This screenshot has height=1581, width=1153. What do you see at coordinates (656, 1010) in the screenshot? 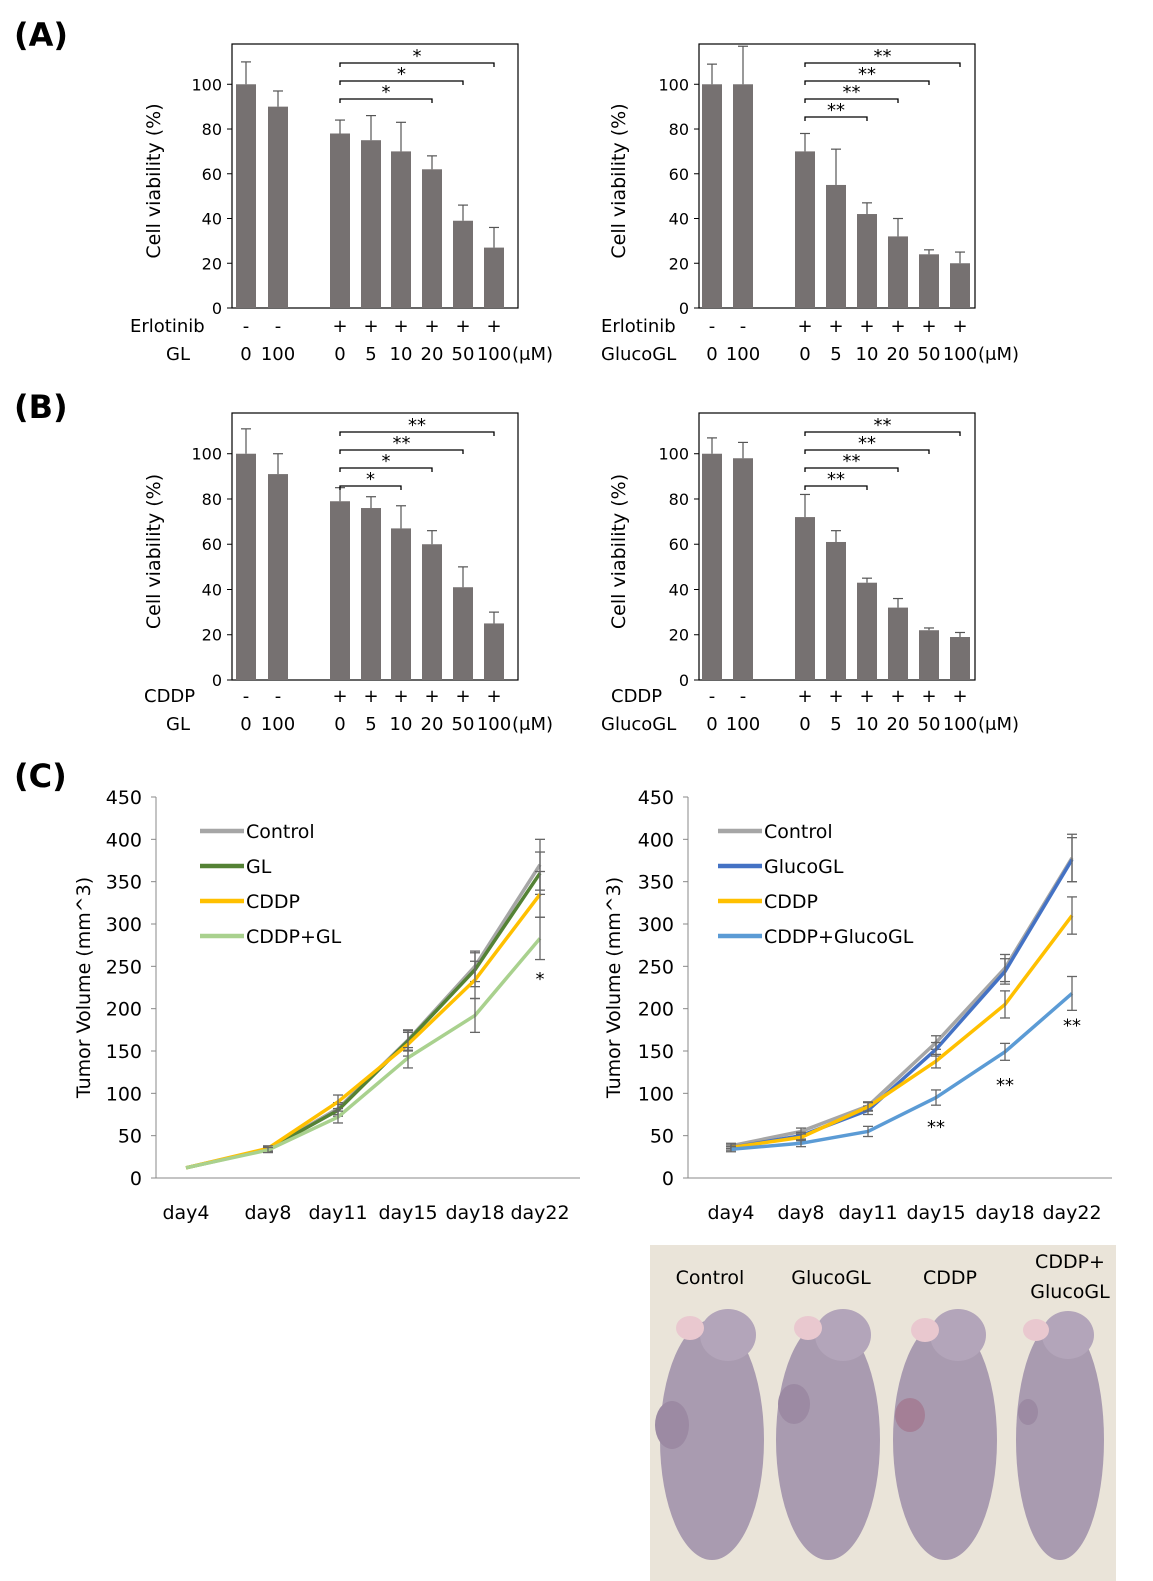
I see `y-tick-label: 200` at bounding box center [656, 1010].